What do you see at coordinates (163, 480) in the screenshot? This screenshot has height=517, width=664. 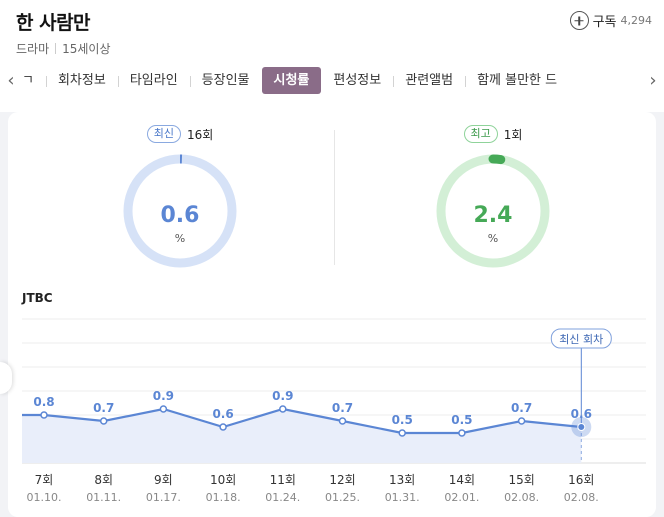 I see `x-tick-episode: 9회` at bounding box center [163, 480].